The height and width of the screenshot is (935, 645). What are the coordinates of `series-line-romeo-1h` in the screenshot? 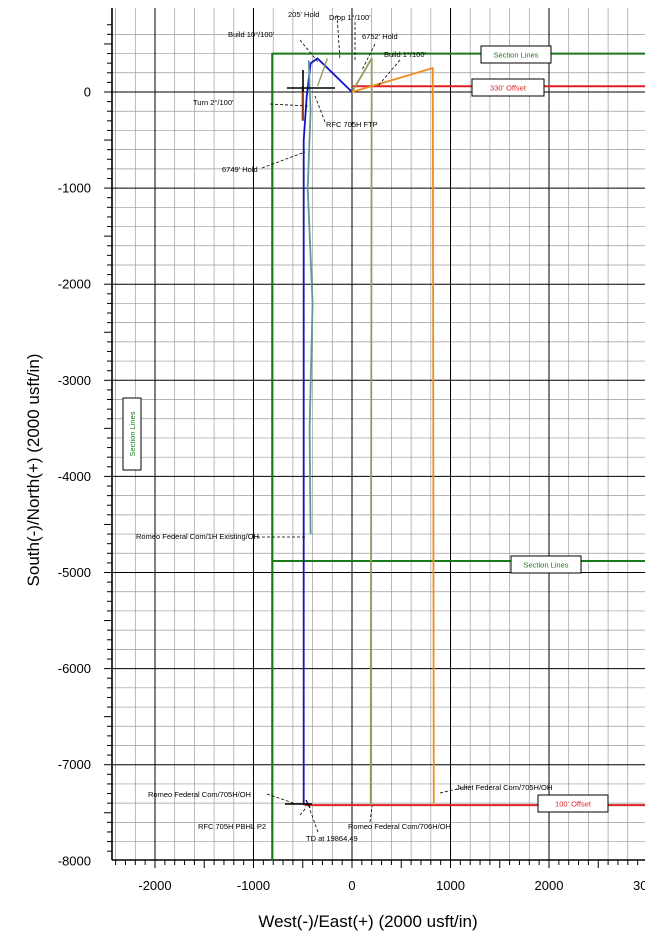 It's located at (310, 297).